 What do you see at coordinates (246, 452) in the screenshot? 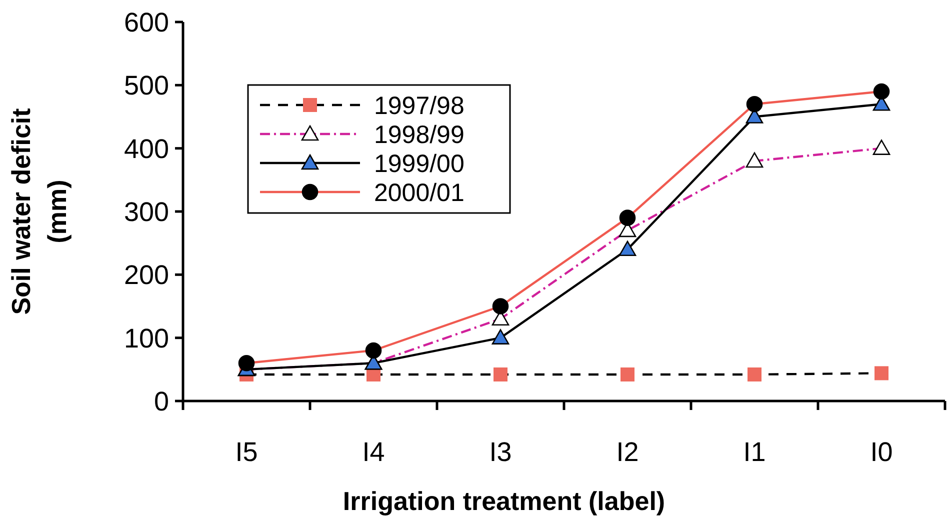
I see `x-tick-label: I5` at bounding box center [246, 452].